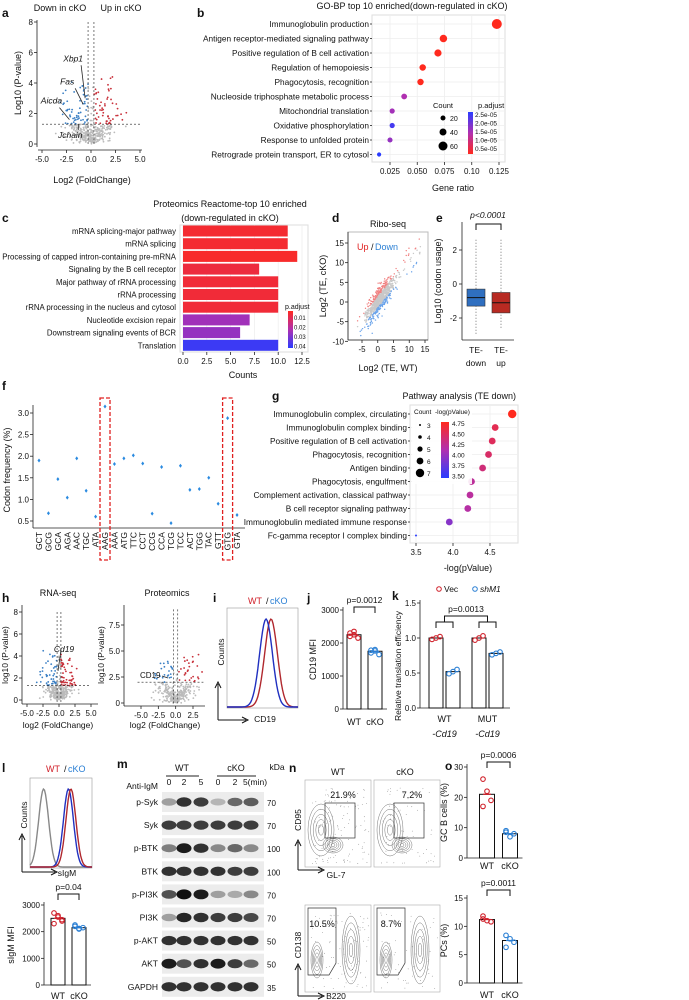 Image resolution: width=689 pixels, height=1000 pixels. What do you see at coordinates (386, 247) in the screenshot?
I see `legend-down: Down` at bounding box center [386, 247].